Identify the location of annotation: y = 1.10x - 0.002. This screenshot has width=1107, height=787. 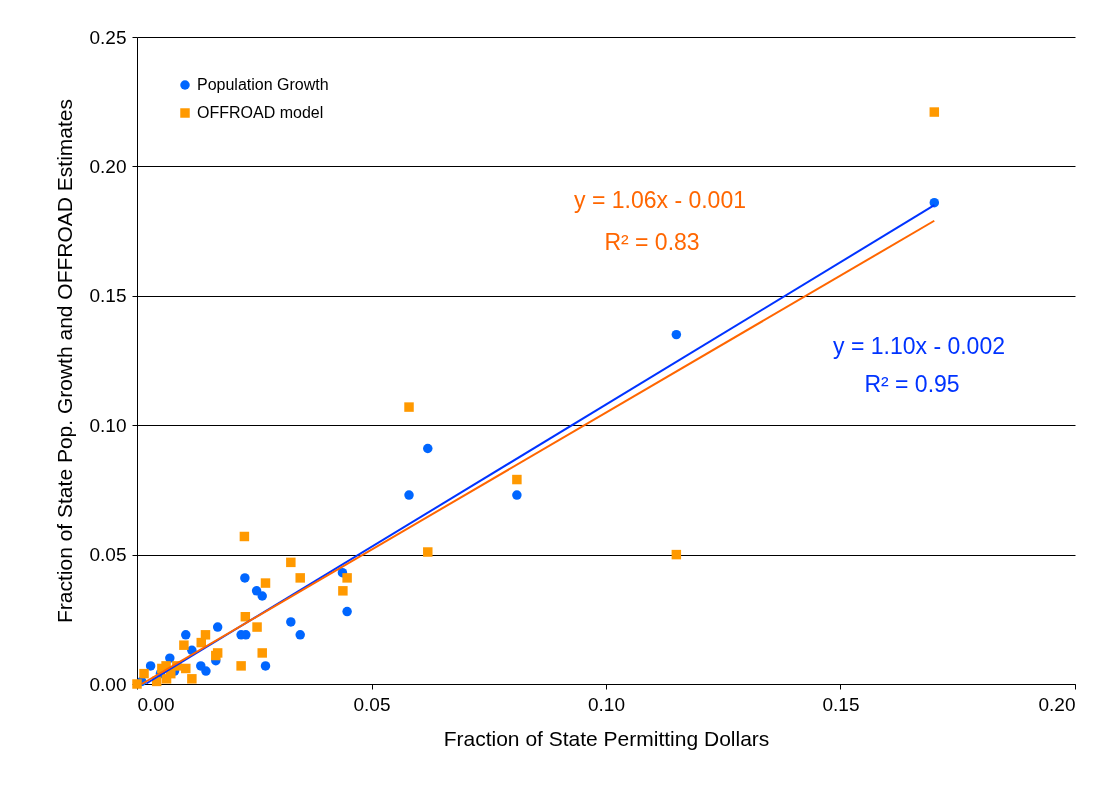
(919, 346).